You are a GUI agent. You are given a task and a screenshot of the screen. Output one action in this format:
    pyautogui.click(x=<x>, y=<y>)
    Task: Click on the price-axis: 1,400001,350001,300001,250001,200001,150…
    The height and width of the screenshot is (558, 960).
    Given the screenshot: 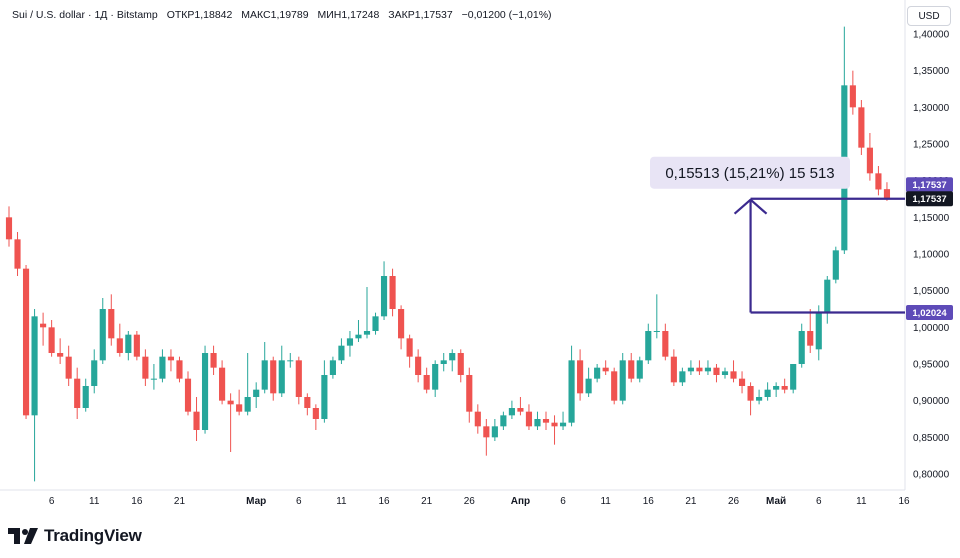 What is the action you would take?
    pyautogui.click(x=931, y=255)
    